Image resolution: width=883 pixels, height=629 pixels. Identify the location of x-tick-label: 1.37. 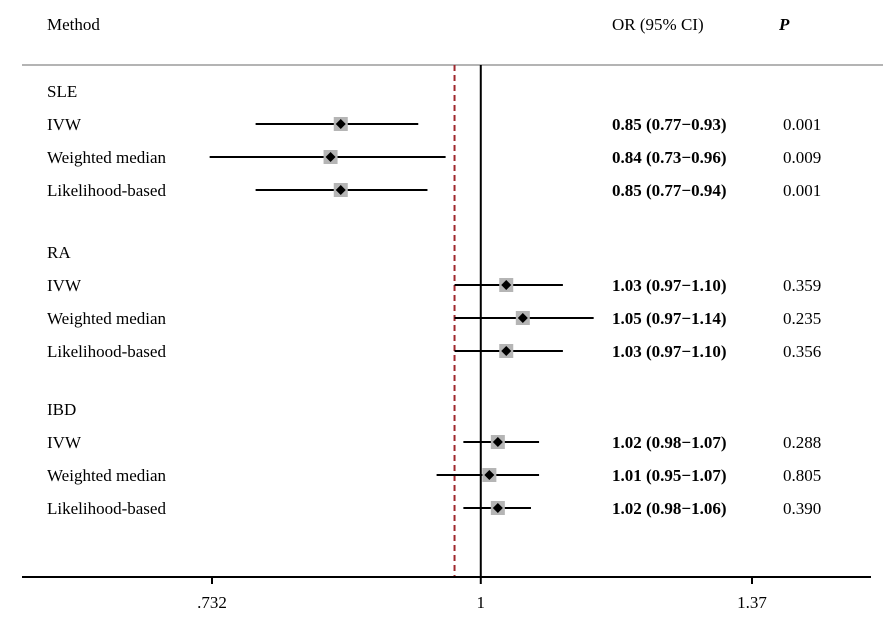
(752, 602).